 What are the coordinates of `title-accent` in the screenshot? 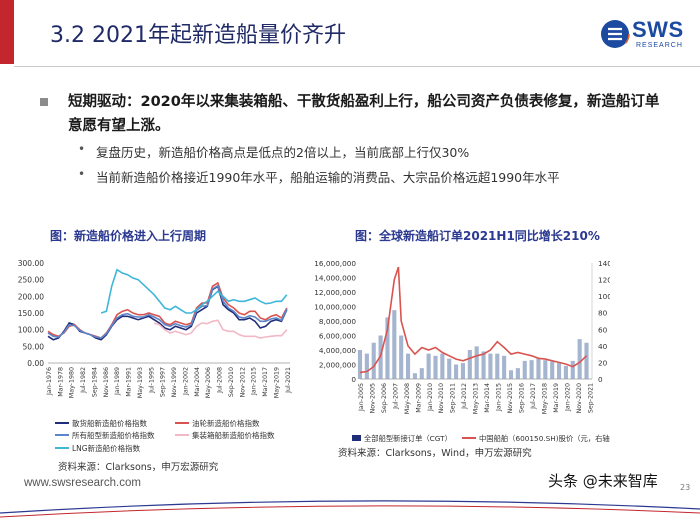 It's located at (7, 32).